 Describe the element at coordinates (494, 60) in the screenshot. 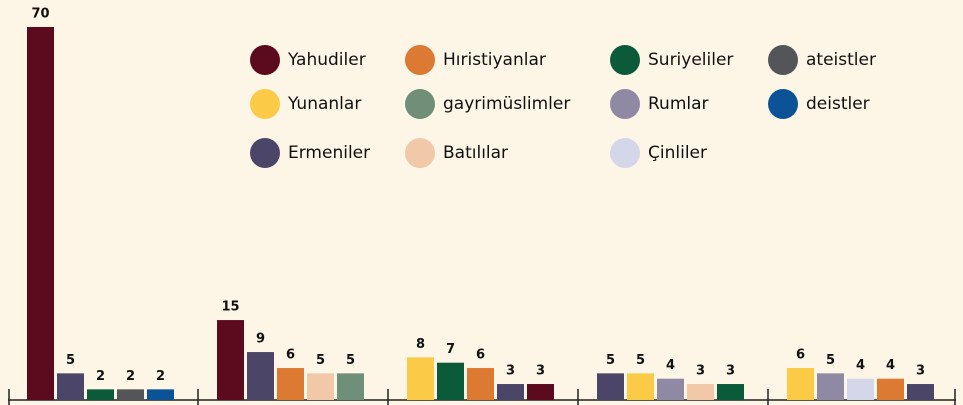

I see `legend-label: Hıristiyanlar` at that location.